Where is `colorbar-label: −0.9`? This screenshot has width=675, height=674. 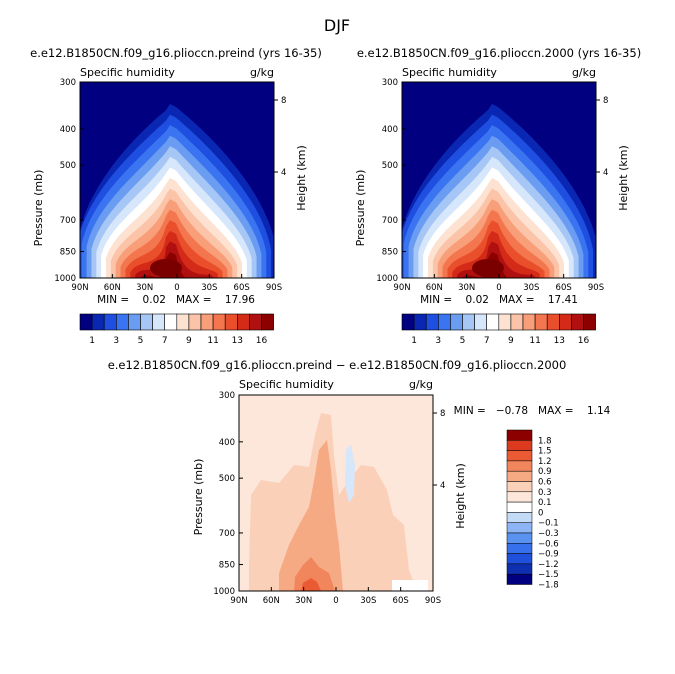 colorbar-label: −0.9 is located at coordinates (548, 555).